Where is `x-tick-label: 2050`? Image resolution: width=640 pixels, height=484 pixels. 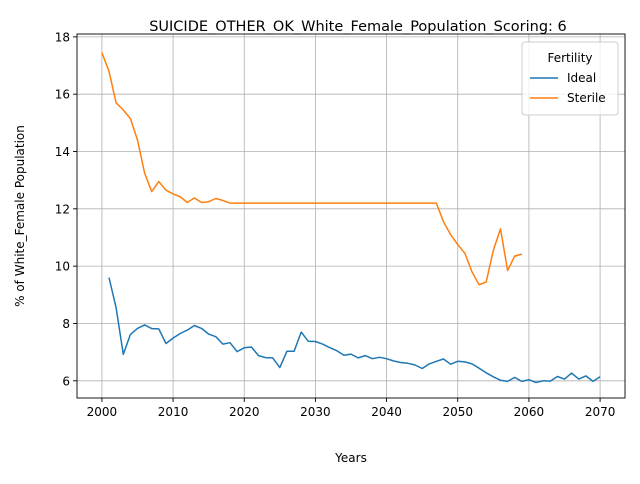
x-tick-label: 2050 is located at coordinates (457, 412).